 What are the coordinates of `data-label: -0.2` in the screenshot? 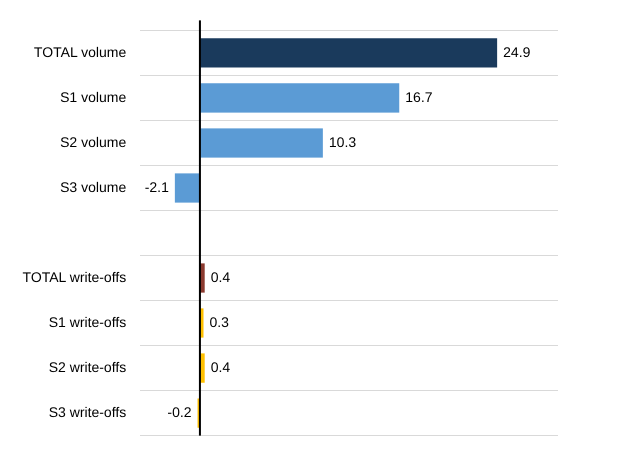 It's located at (179, 412).